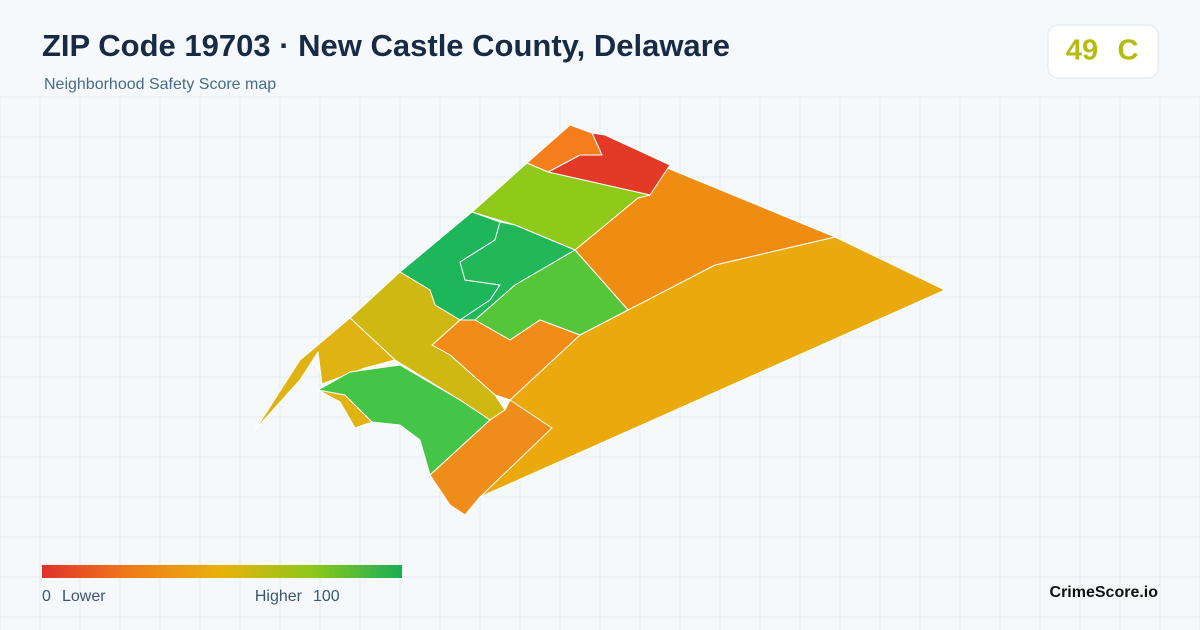  Describe the element at coordinates (84, 596) in the screenshot. I see `legend-min-label: Lower` at that location.